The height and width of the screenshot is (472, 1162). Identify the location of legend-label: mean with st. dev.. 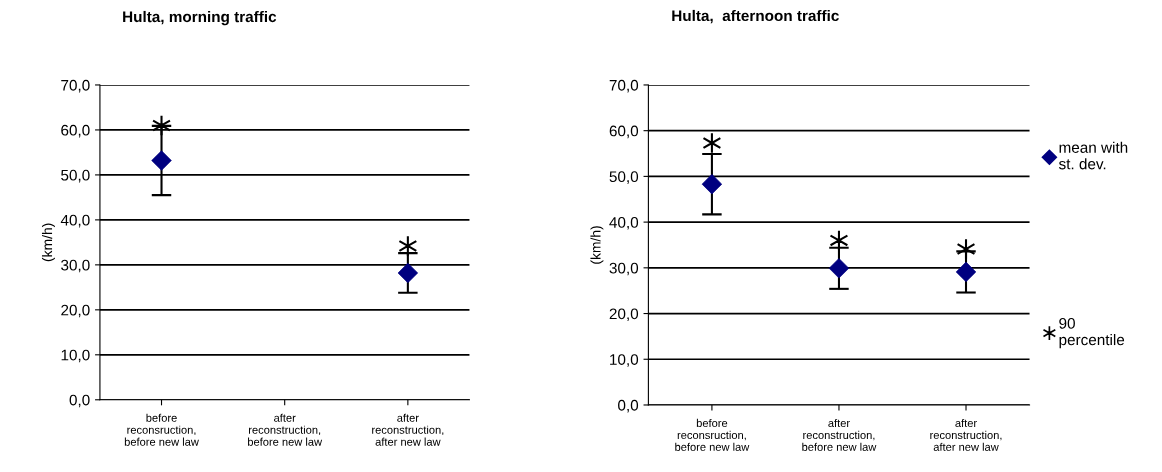
(1093, 155).